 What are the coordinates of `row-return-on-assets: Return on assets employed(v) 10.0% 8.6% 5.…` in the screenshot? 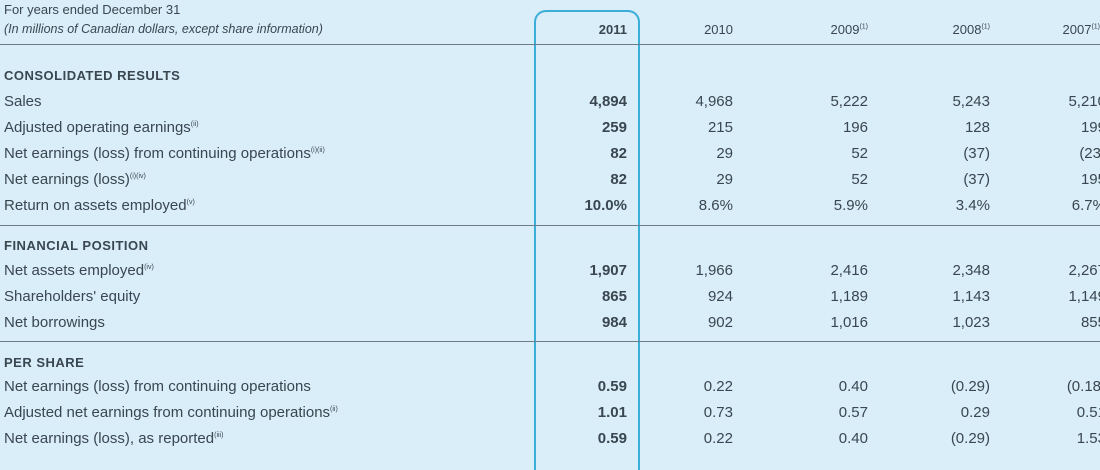 It's located at (552, 205).